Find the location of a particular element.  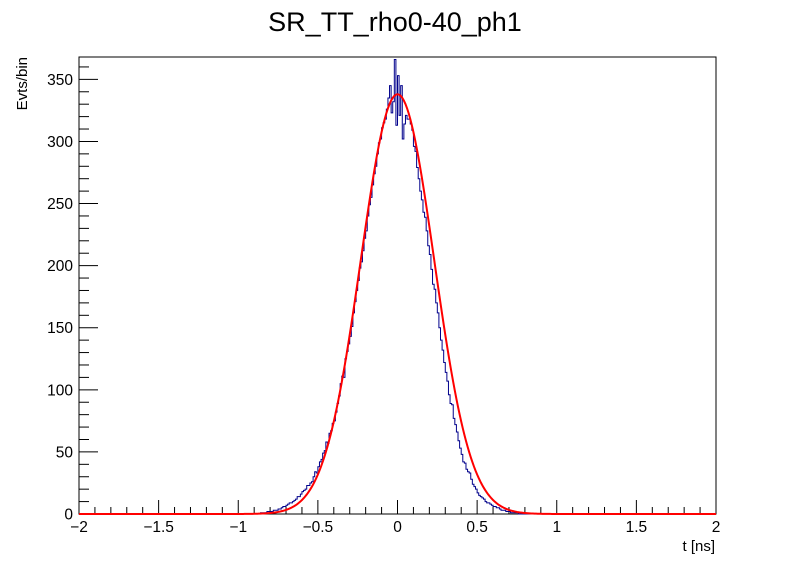

x-tick-label: −2 is located at coordinates (79, 527).